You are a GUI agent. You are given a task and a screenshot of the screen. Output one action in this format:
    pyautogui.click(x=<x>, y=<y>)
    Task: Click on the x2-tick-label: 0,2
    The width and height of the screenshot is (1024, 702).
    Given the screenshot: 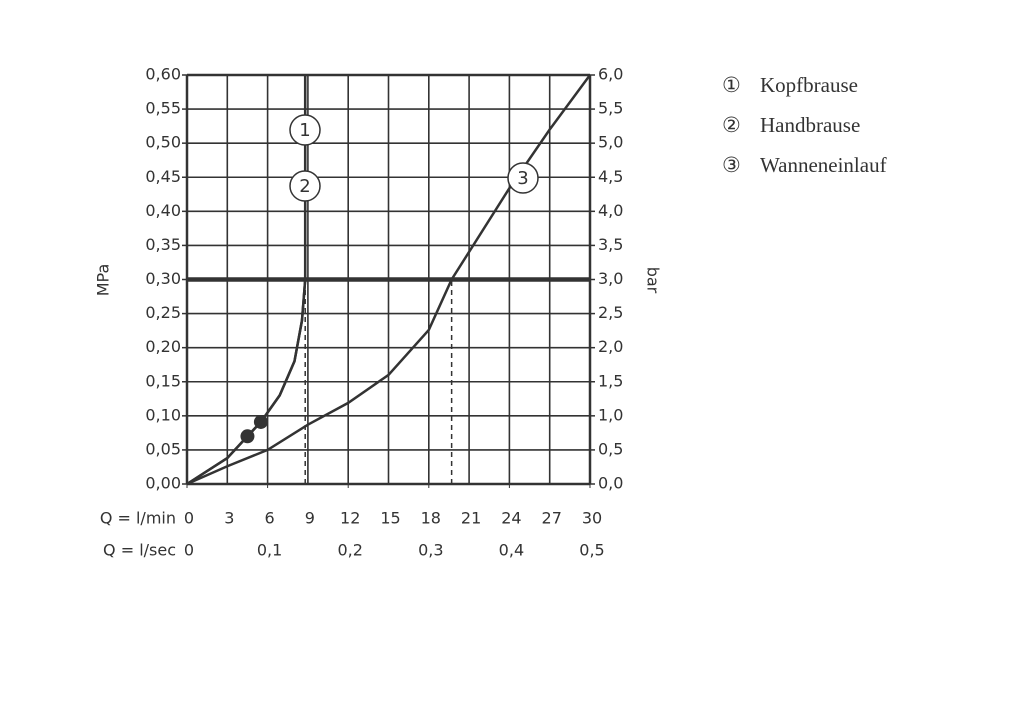 What is the action you would take?
    pyautogui.click(x=349, y=550)
    